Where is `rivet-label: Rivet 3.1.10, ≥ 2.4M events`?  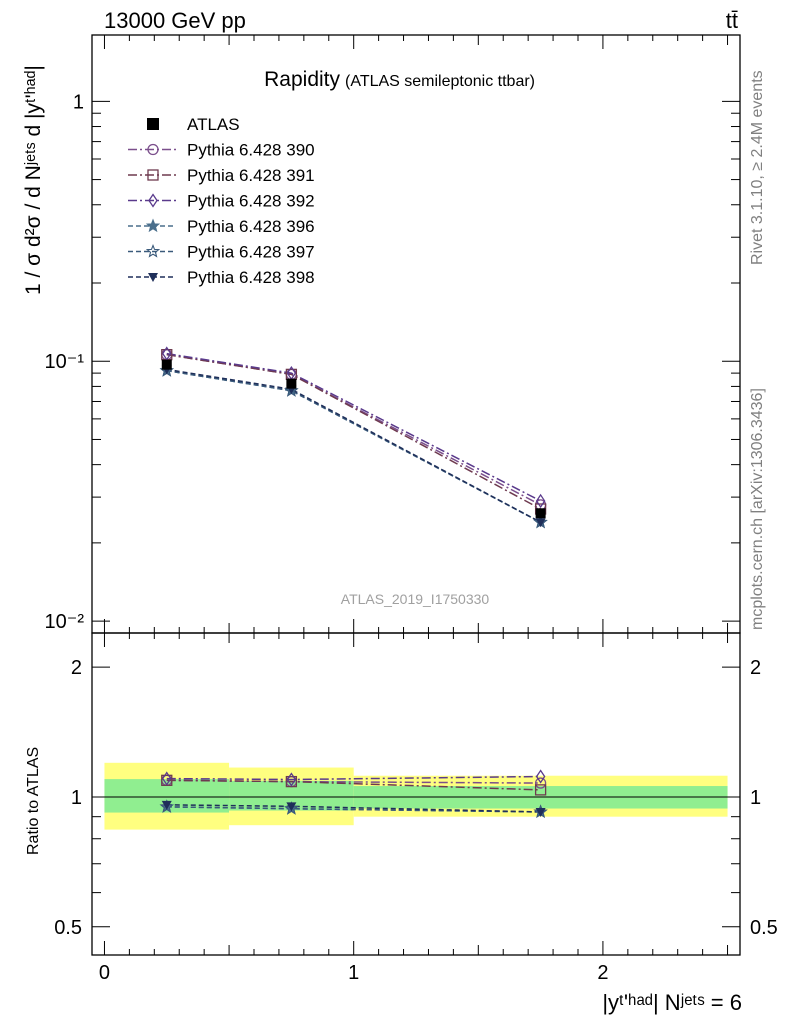
rivet-label: Rivet 3.1.10, ≥ 2.4M events is located at coordinates (757, 167).